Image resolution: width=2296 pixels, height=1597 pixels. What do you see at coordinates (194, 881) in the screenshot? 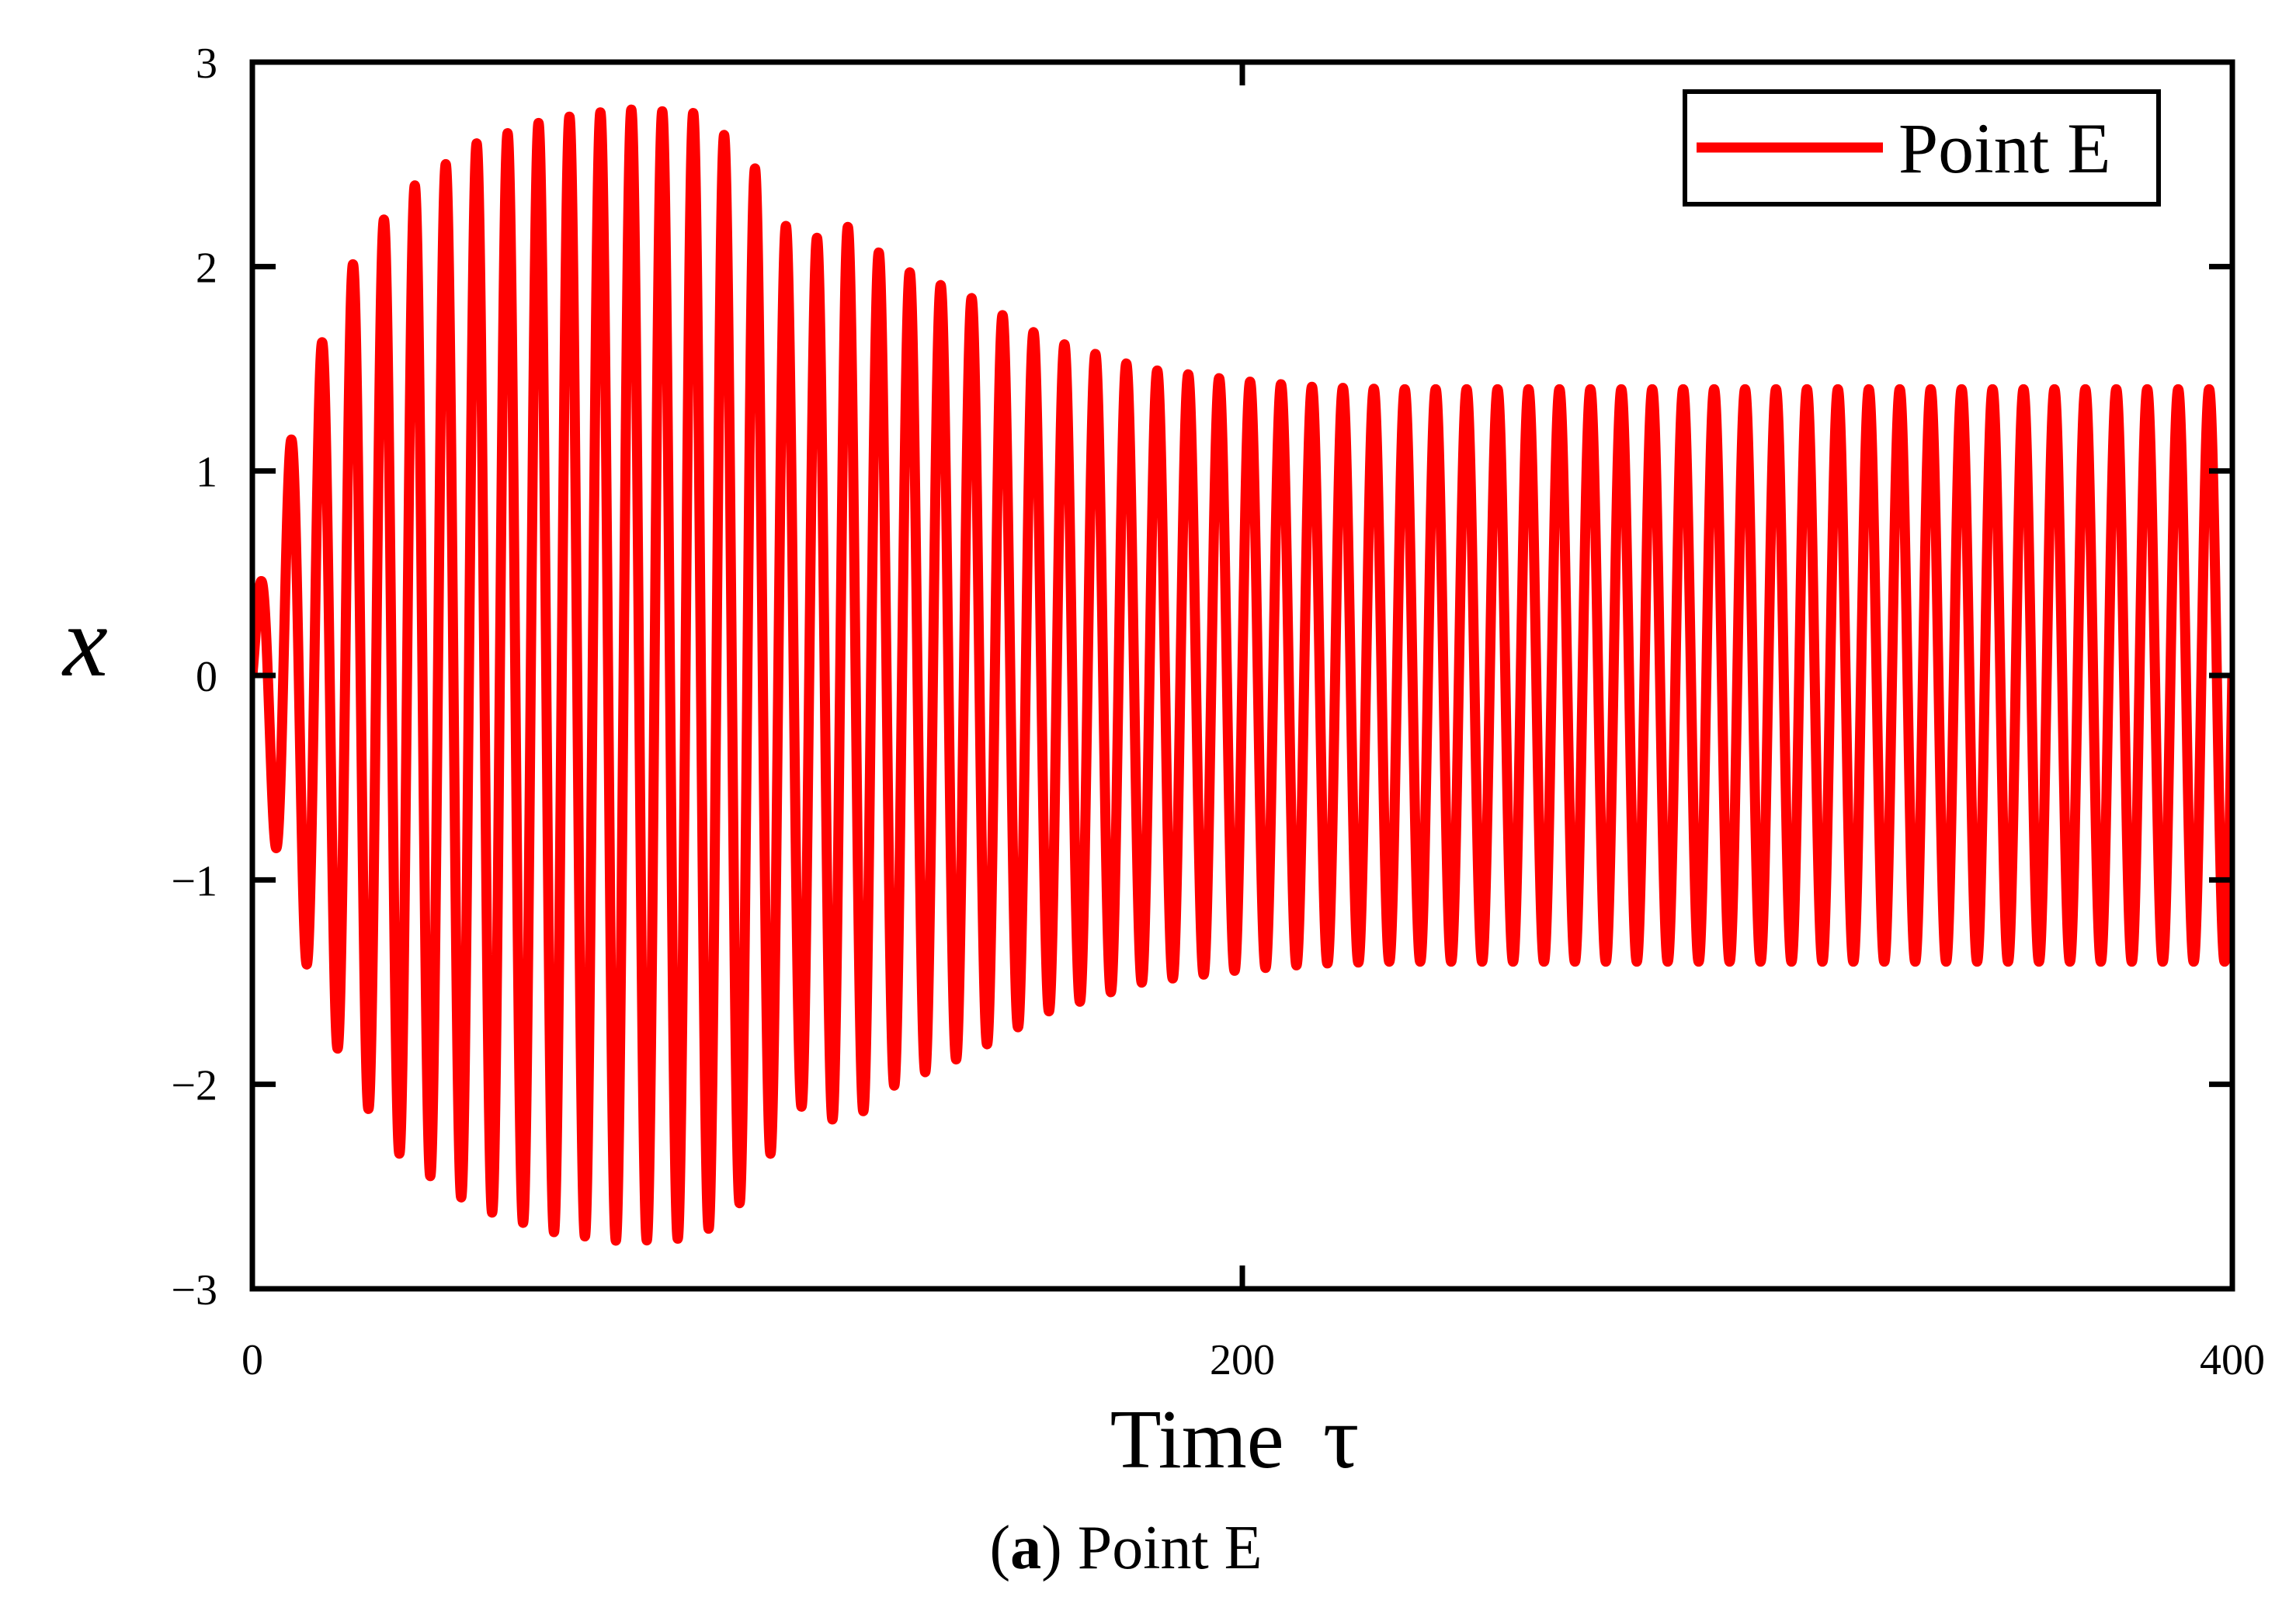
I see `y-tick-label: −1` at bounding box center [194, 881].